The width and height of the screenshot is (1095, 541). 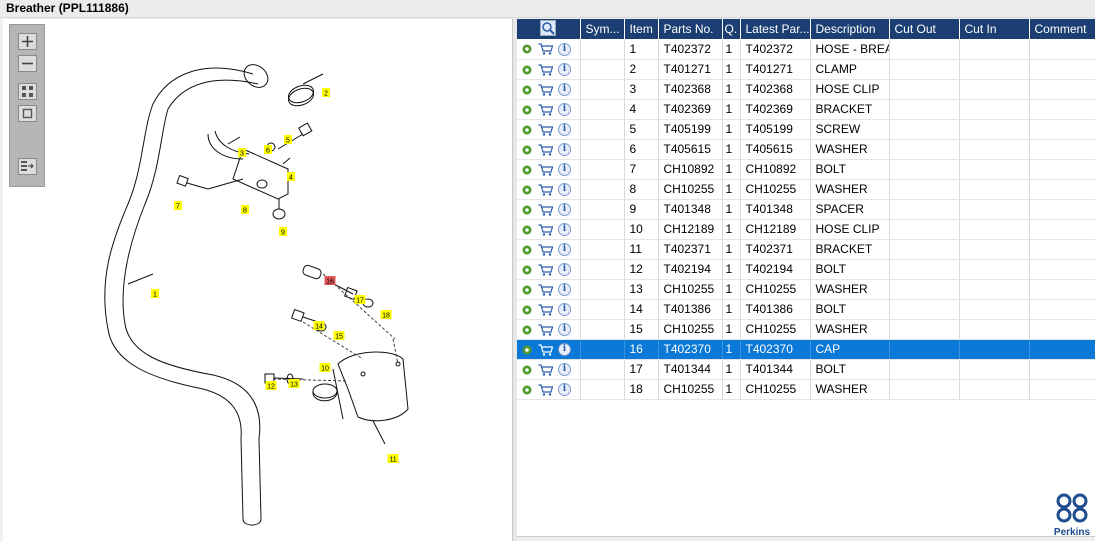 I want to click on table-row: i 9 T401348 1 T401348 SPACER, so click(x=806, y=209).